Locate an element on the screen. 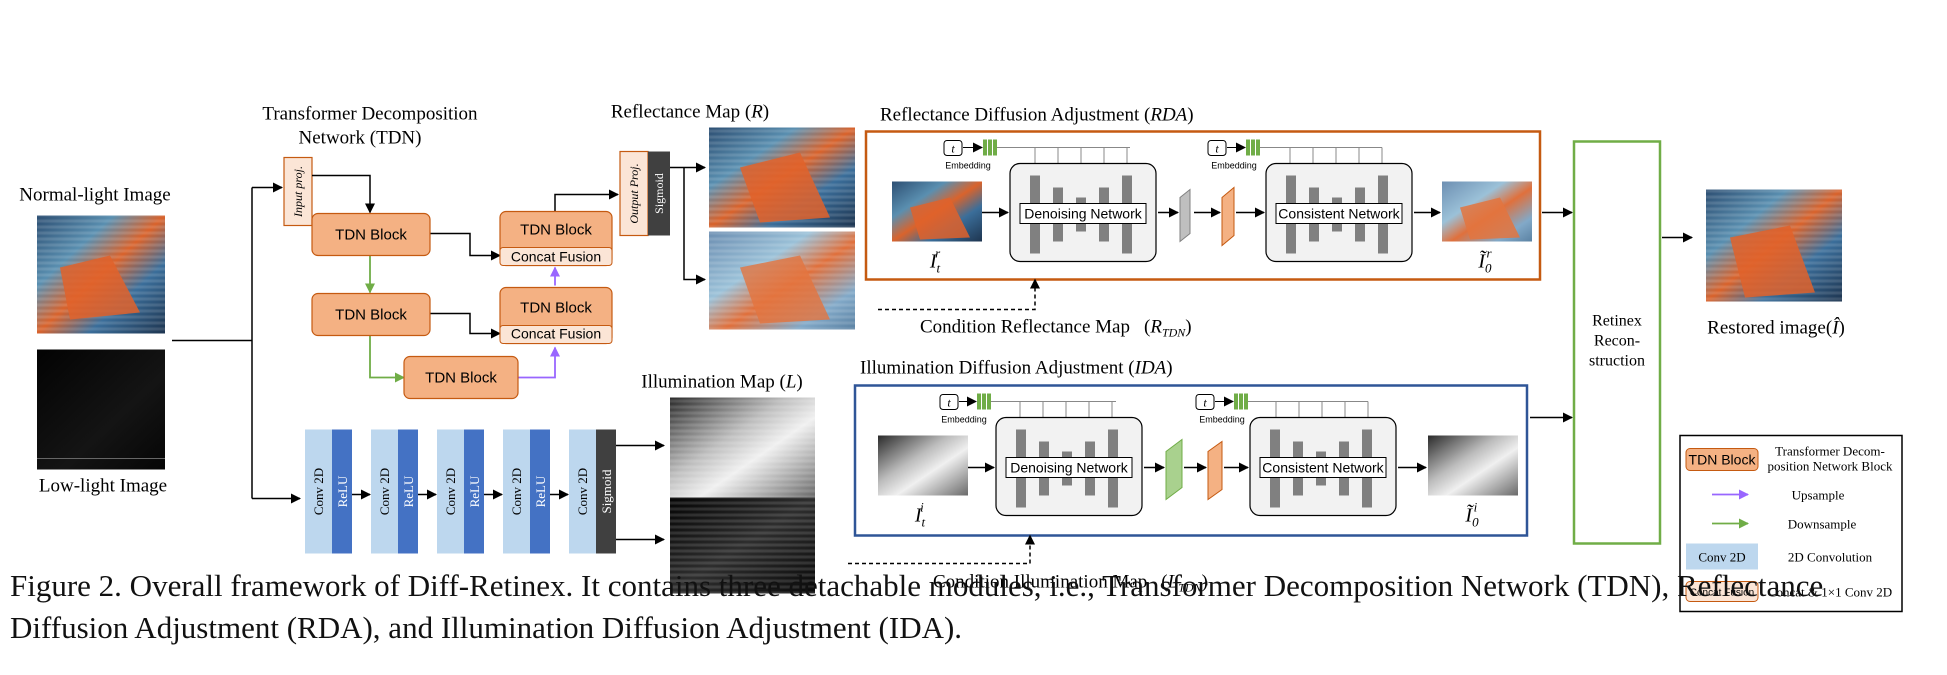 The image size is (1947, 675). input-connectors is located at coordinates (236, 343).